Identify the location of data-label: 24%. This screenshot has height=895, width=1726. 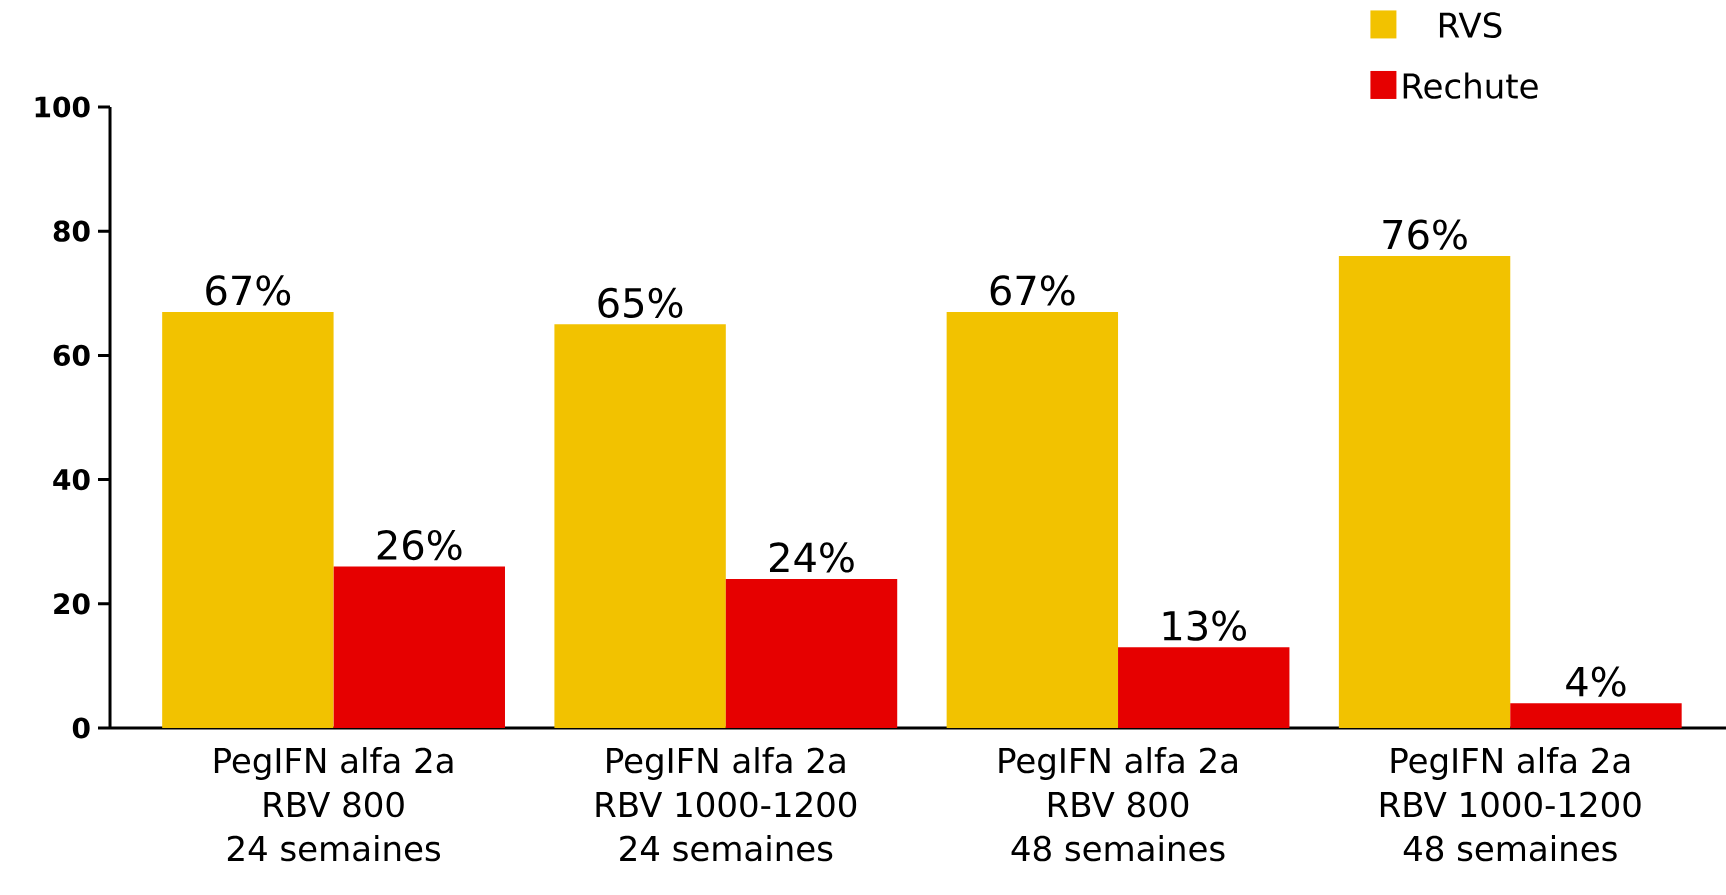
(811, 557).